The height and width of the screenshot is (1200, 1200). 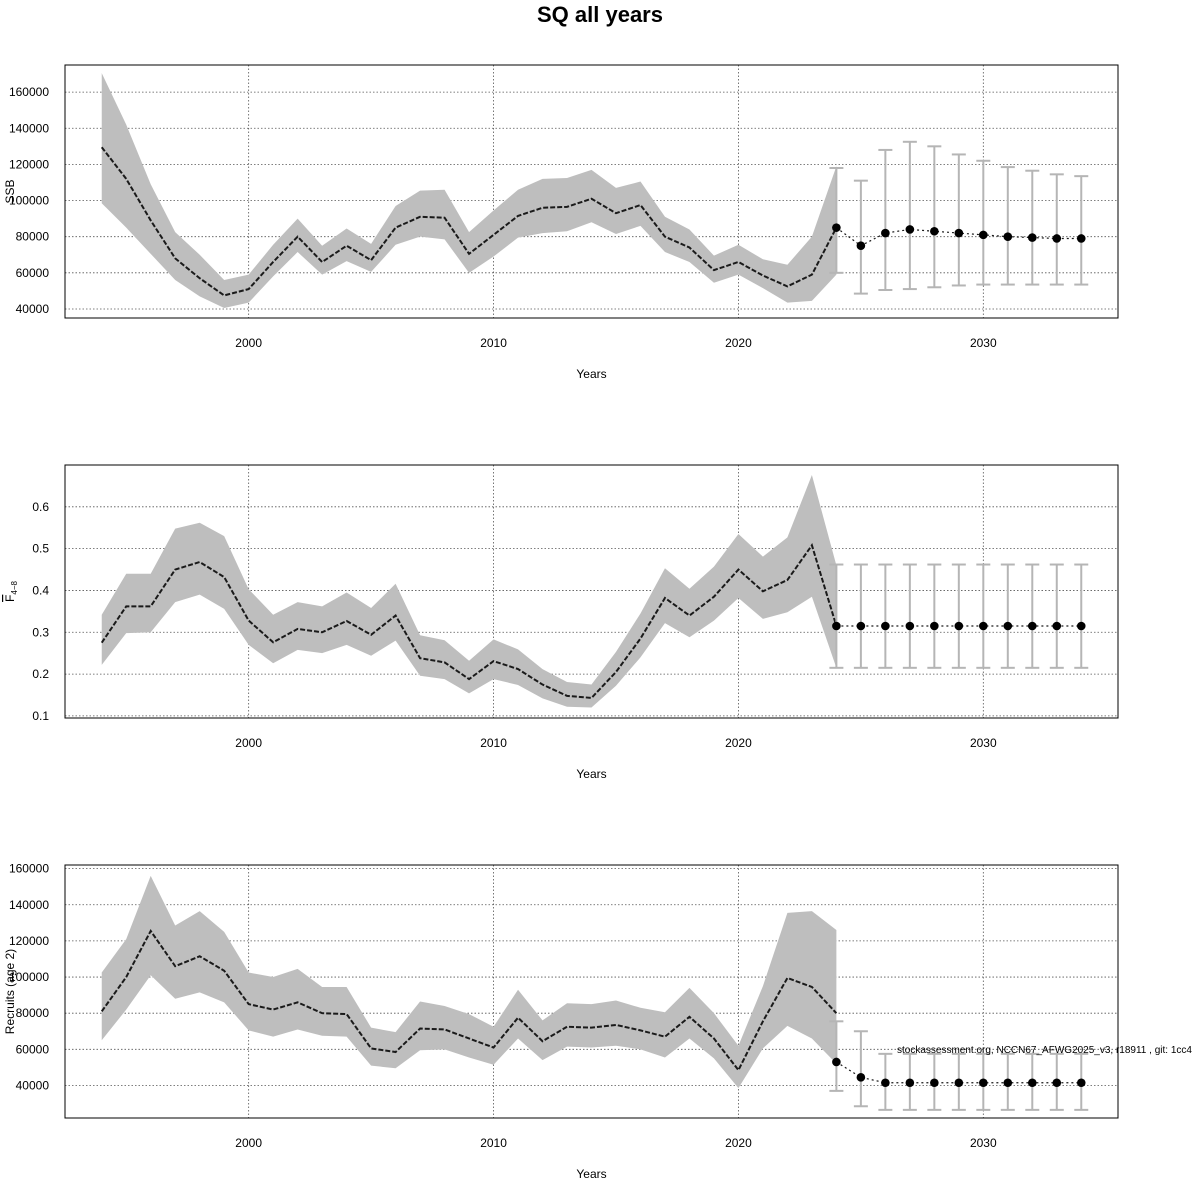 I want to click on y-axis-title: Recruits (age 2), so click(x=10, y=991).